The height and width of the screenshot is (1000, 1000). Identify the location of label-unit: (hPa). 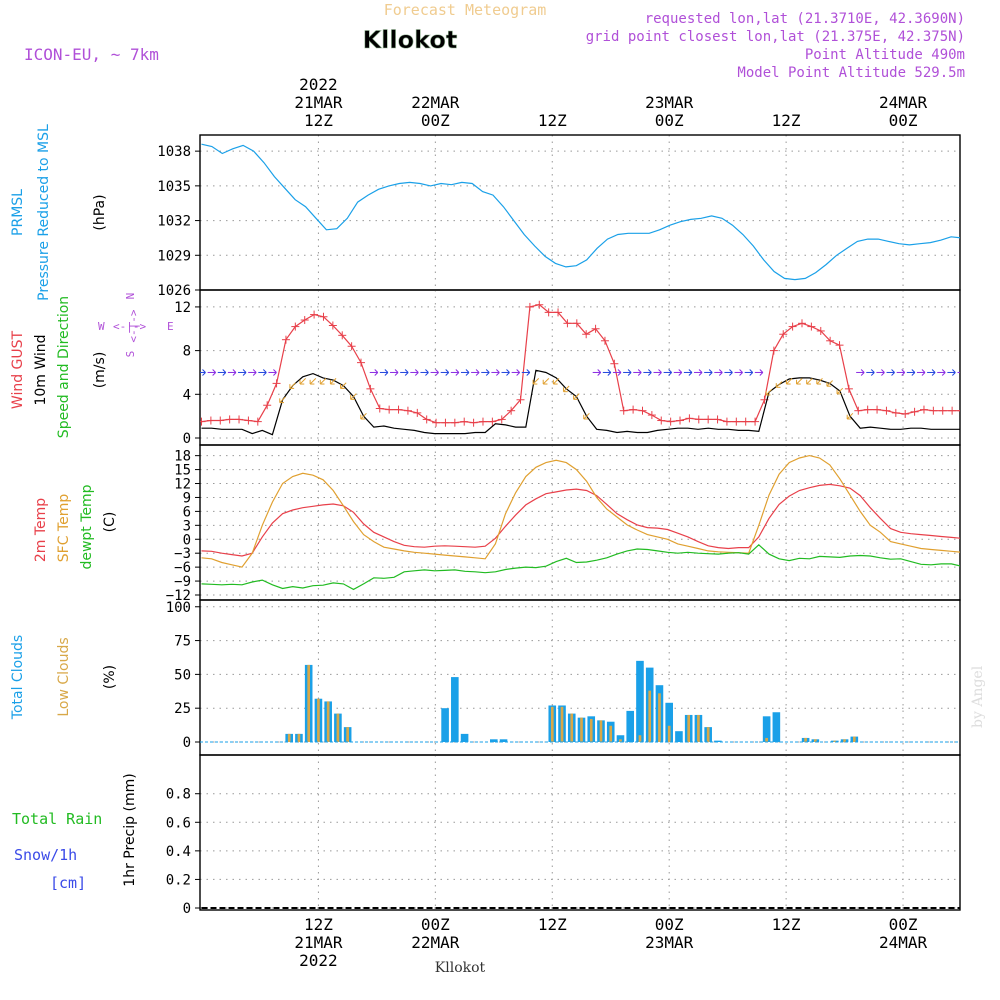
(100, 212).